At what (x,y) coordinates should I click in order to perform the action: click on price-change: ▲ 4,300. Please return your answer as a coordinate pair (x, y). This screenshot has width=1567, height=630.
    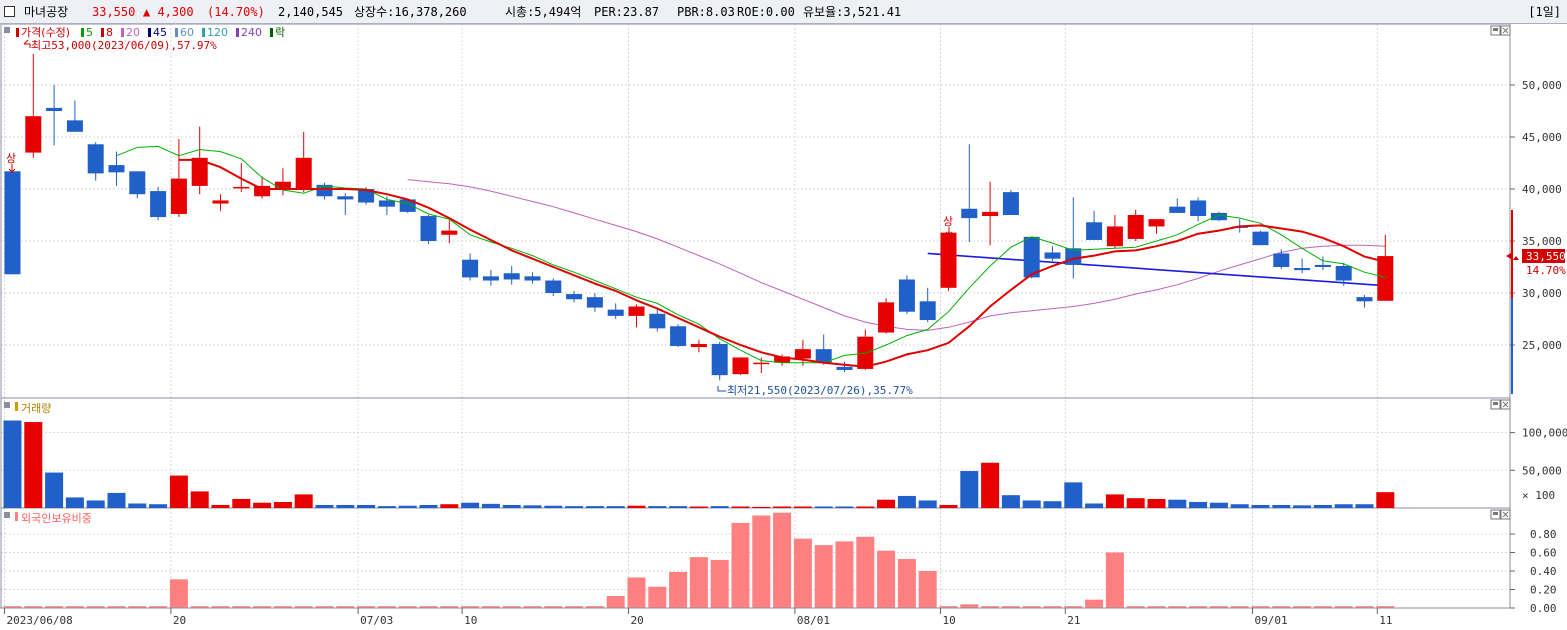
    Looking at the image, I should click on (168, 12).